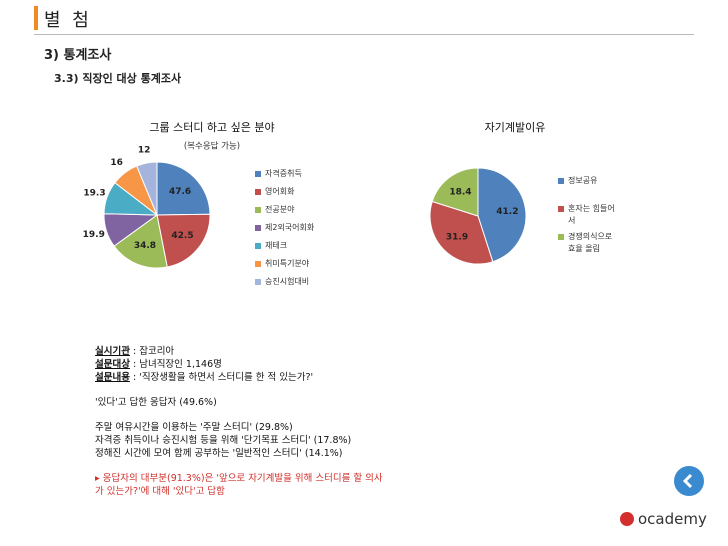 The width and height of the screenshot is (728, 546). I want to click on data-label: 31.9, so click(457, 238).